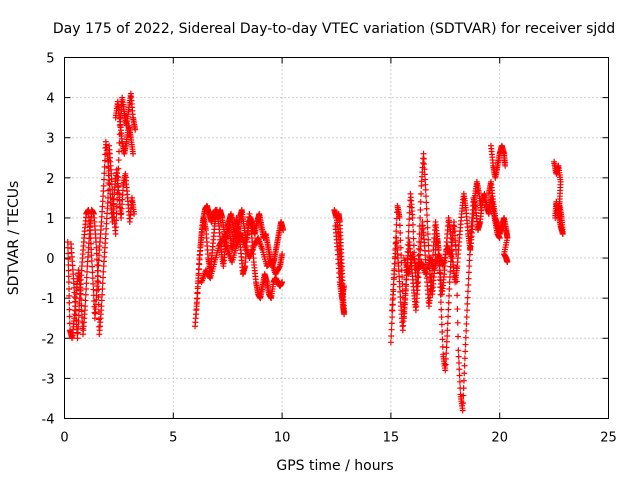 Image resolution: width=640 pixels, height=480 pixels. Describe the element at coordinates (50, 219) in the screenshot. I see `y-tick-label: 1` at that location.